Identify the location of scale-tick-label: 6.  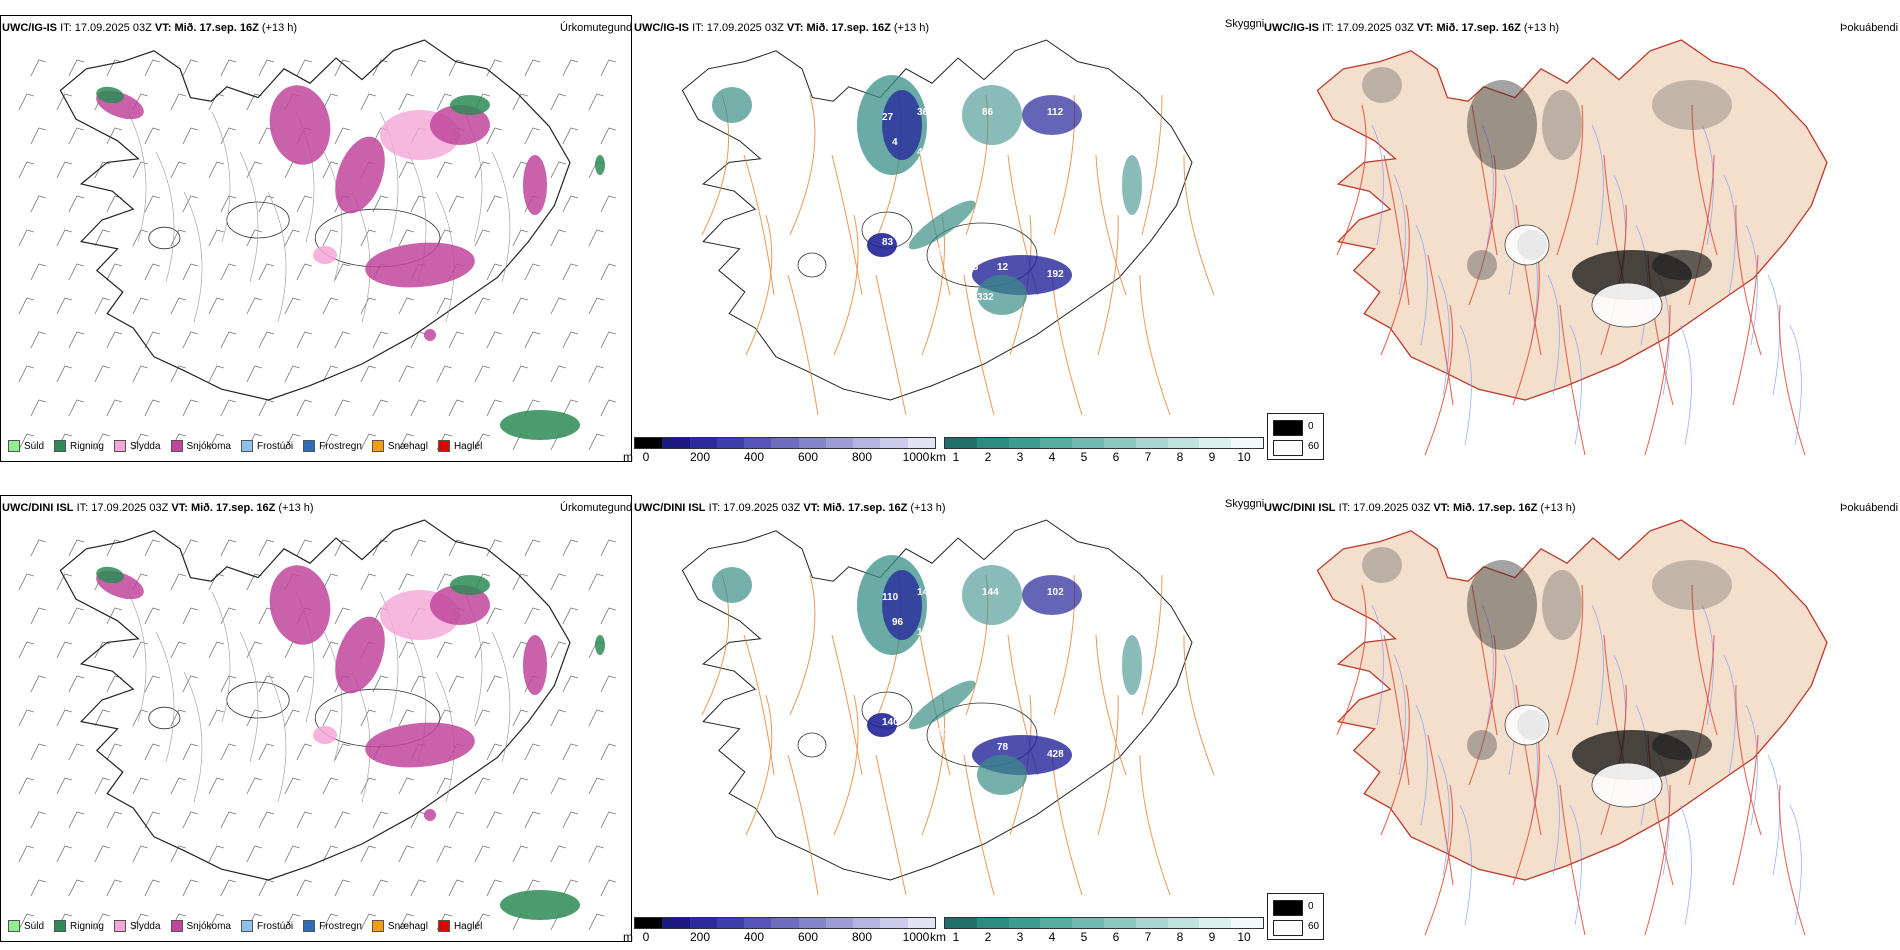
(1116, 457).